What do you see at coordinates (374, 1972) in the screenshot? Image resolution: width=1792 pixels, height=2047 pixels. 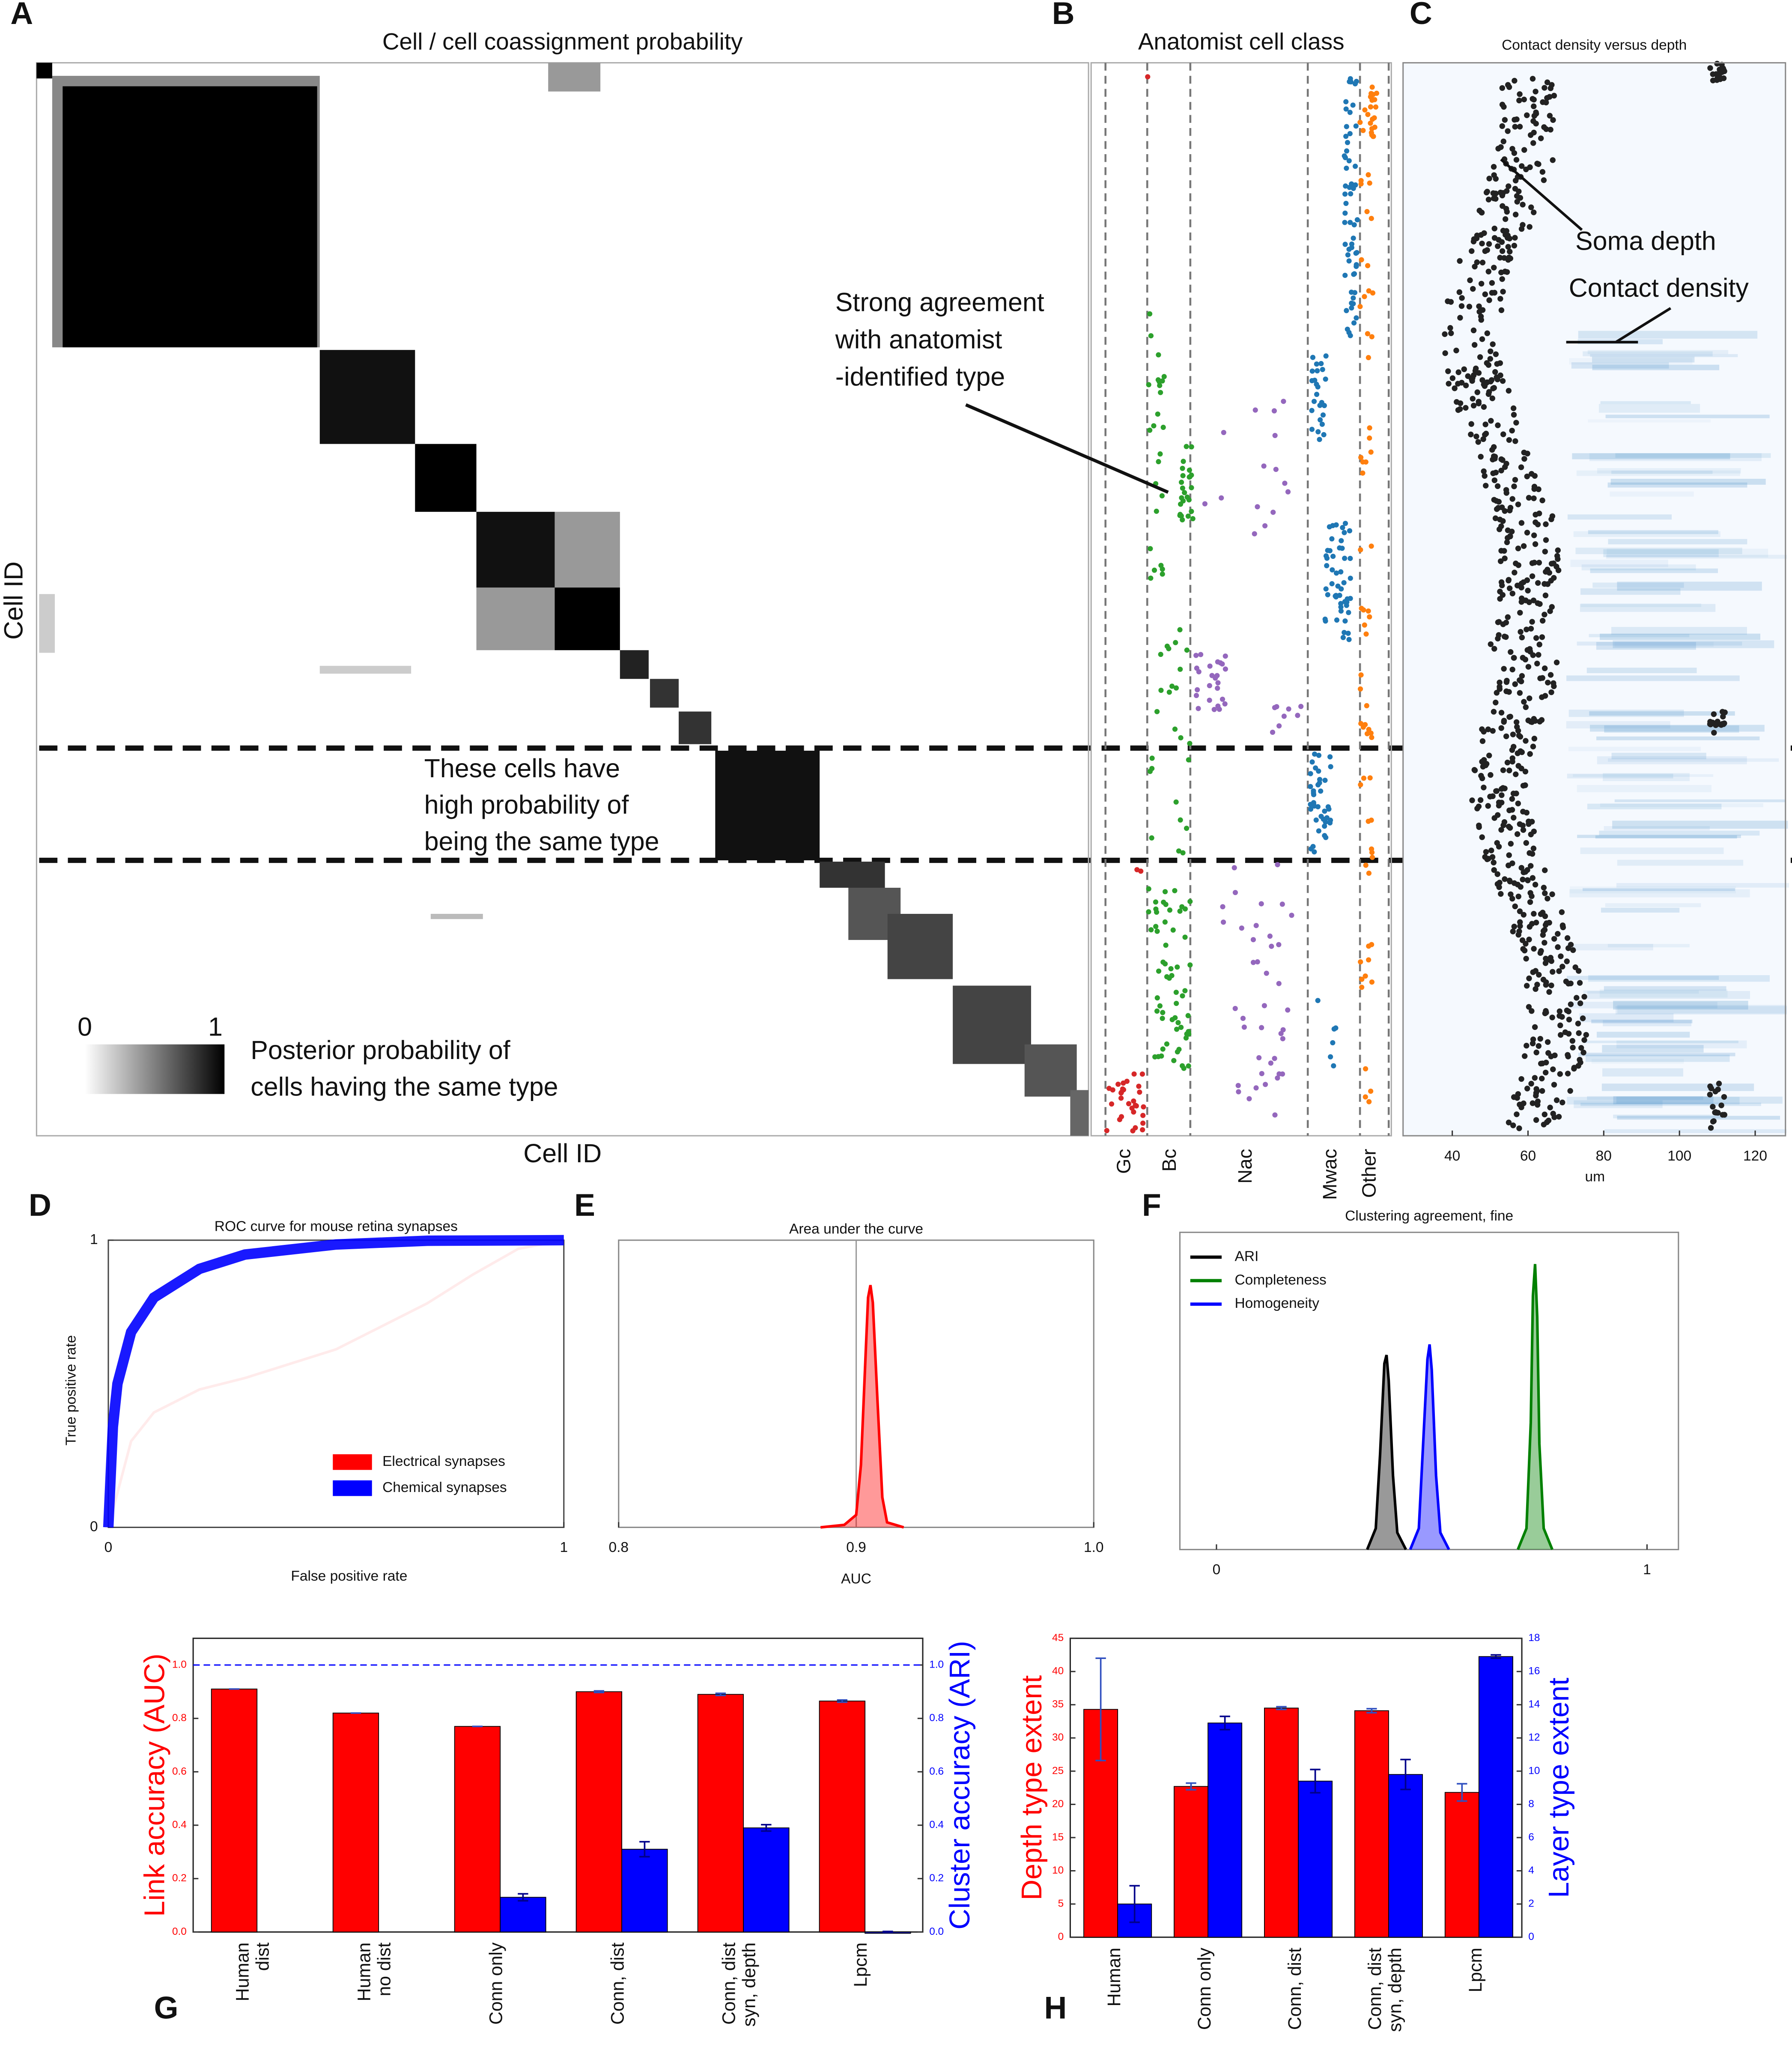 I see `x-tick-label: Humanno dist` at bounding box center [374, 1972].